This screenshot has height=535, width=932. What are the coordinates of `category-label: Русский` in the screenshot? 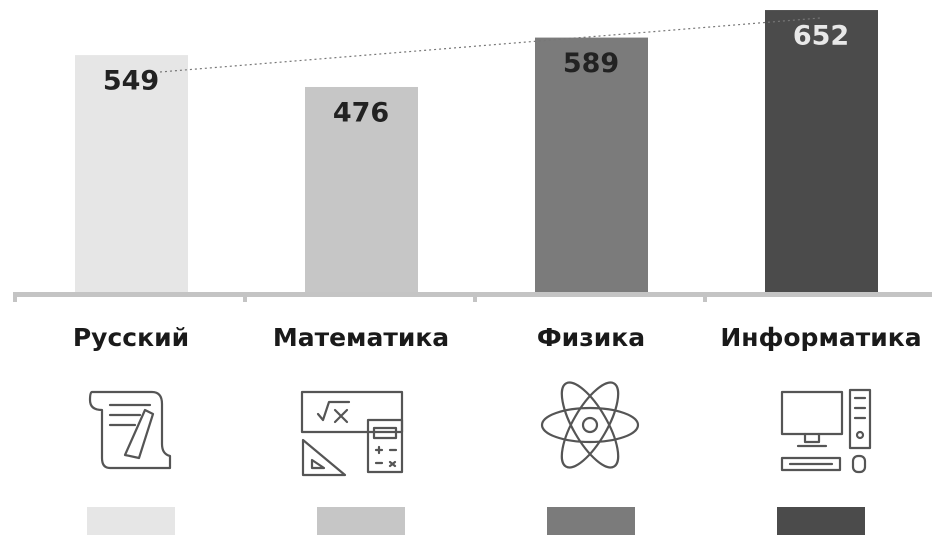 It's located at (131, 337).